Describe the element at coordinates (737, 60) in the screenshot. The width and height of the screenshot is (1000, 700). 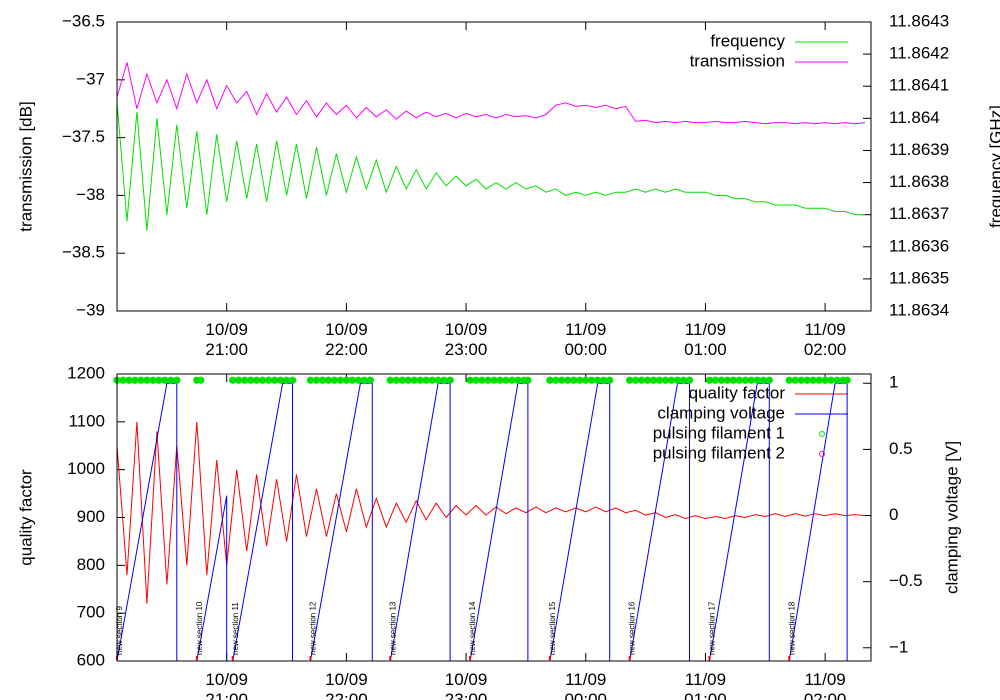
I see `legend-label: transmission` at that location.